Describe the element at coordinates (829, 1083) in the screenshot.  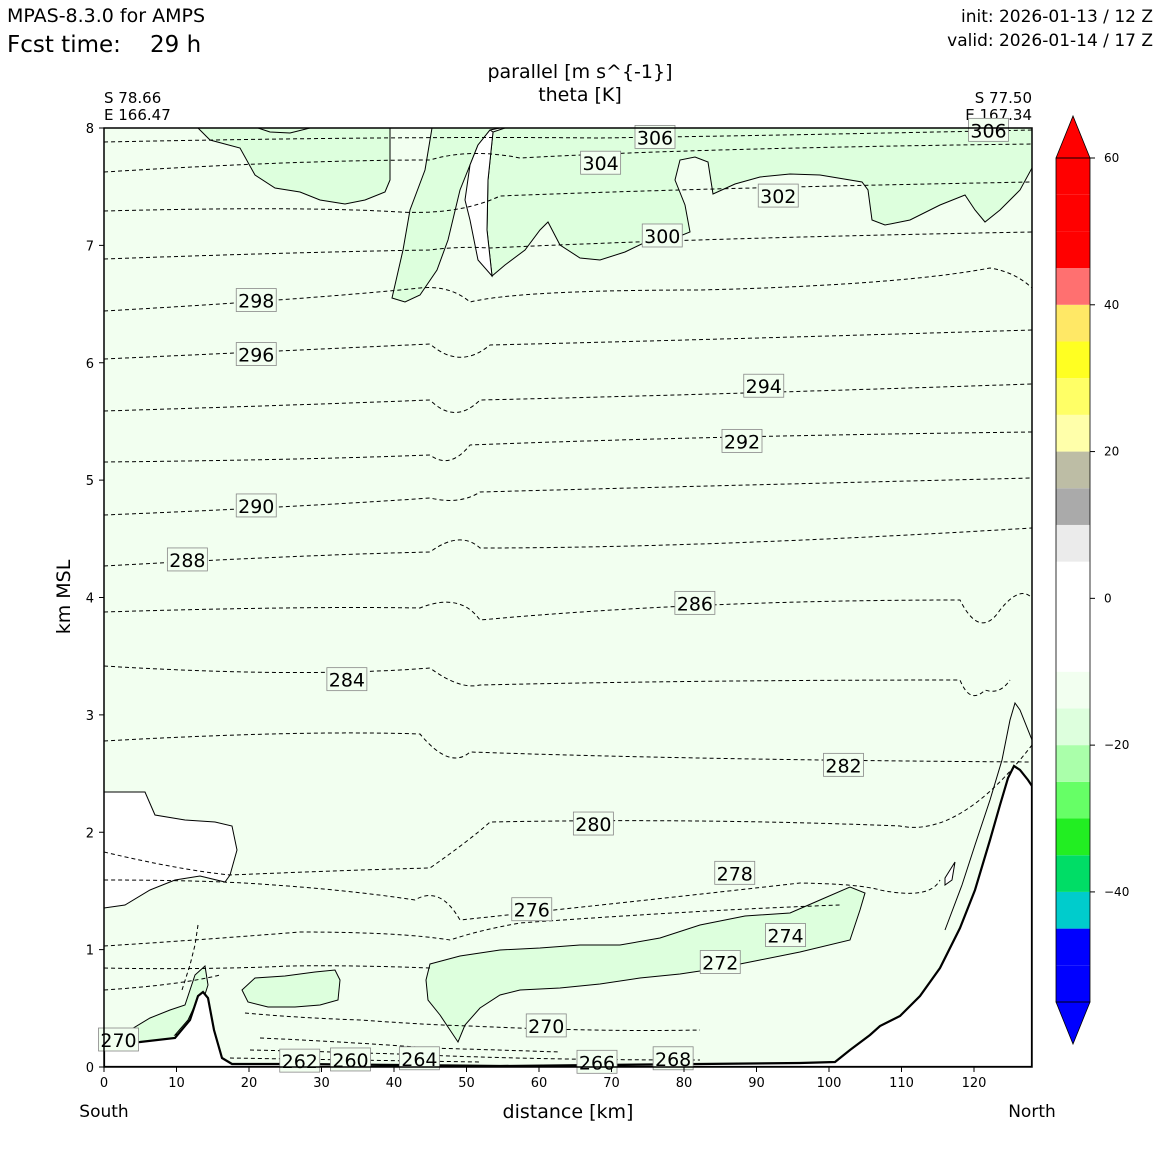
I see `x-tick-label: 100` at that location.